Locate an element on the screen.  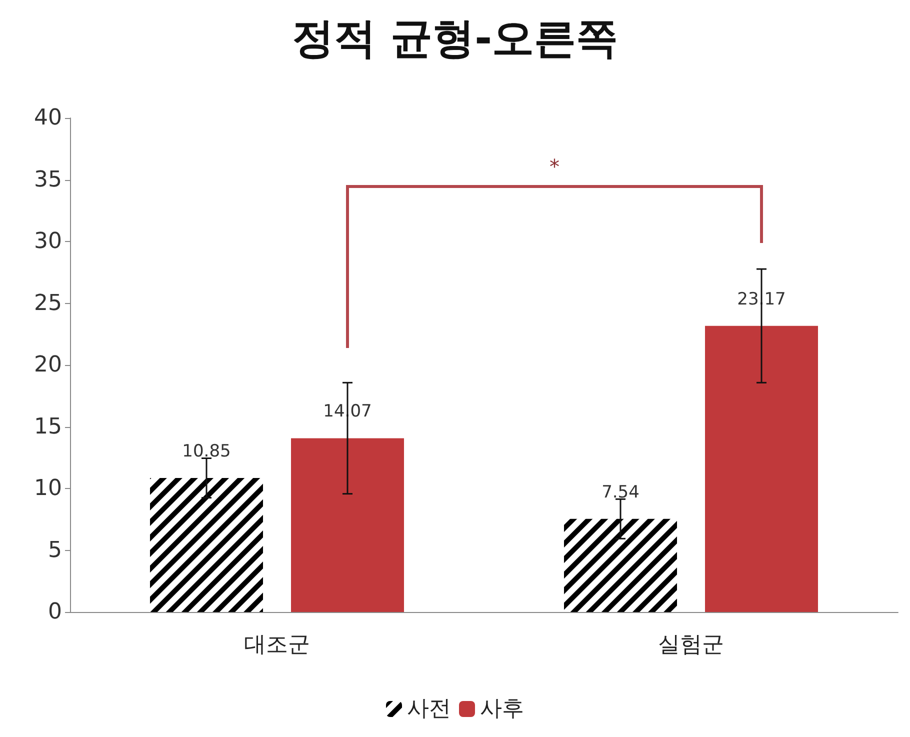
y-tick-label: 25 is located at coordinates (48, 303).